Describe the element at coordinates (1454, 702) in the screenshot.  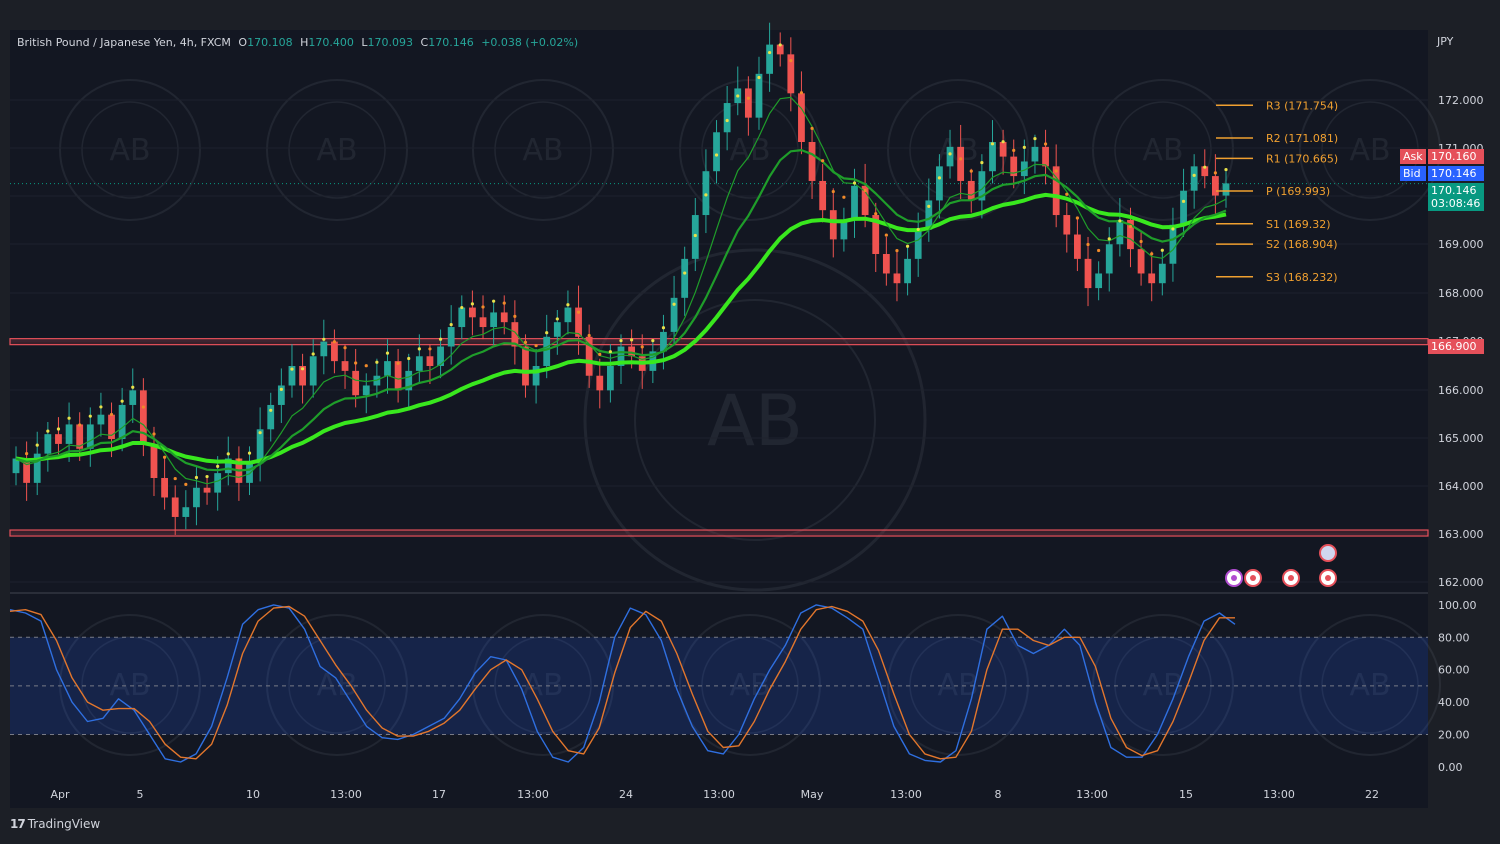
I see `stoch-axis-label: 40.00` at that location.